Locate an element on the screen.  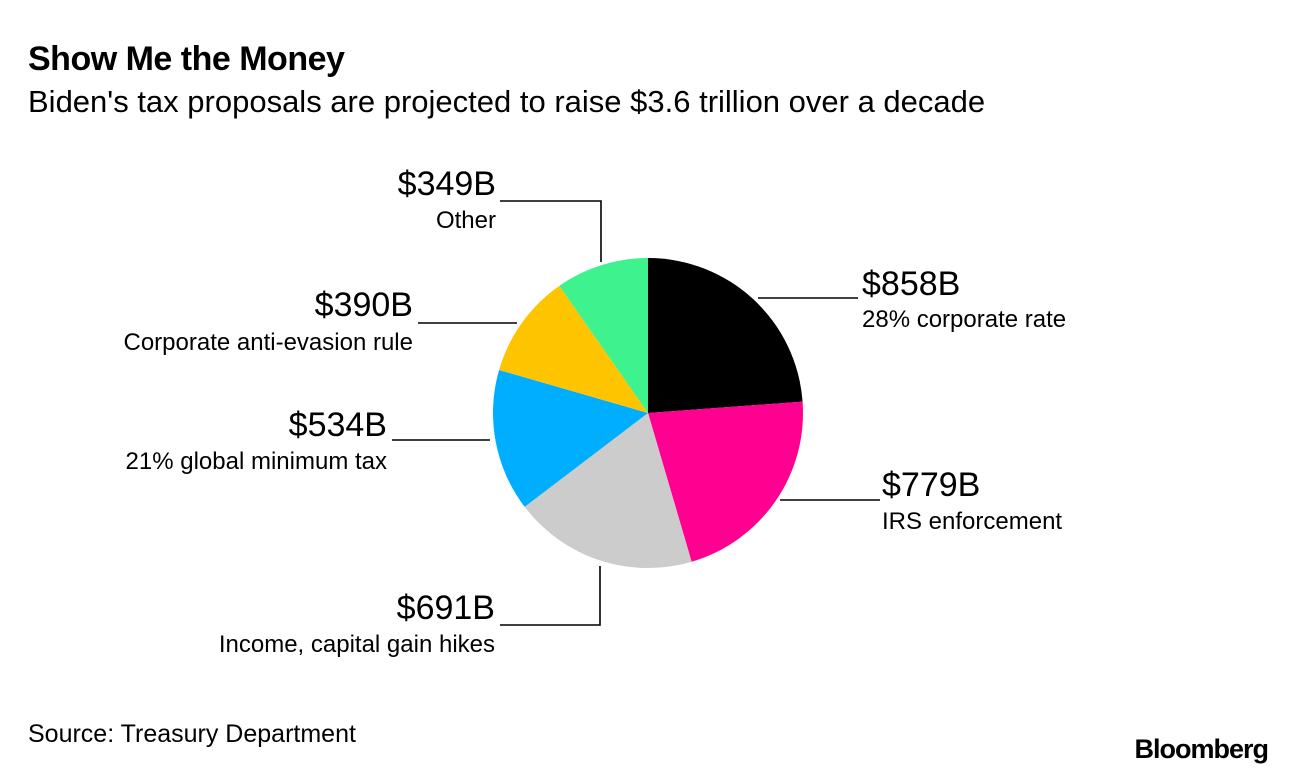
slice-value-label: $779B is located at coordinates (931, 485).